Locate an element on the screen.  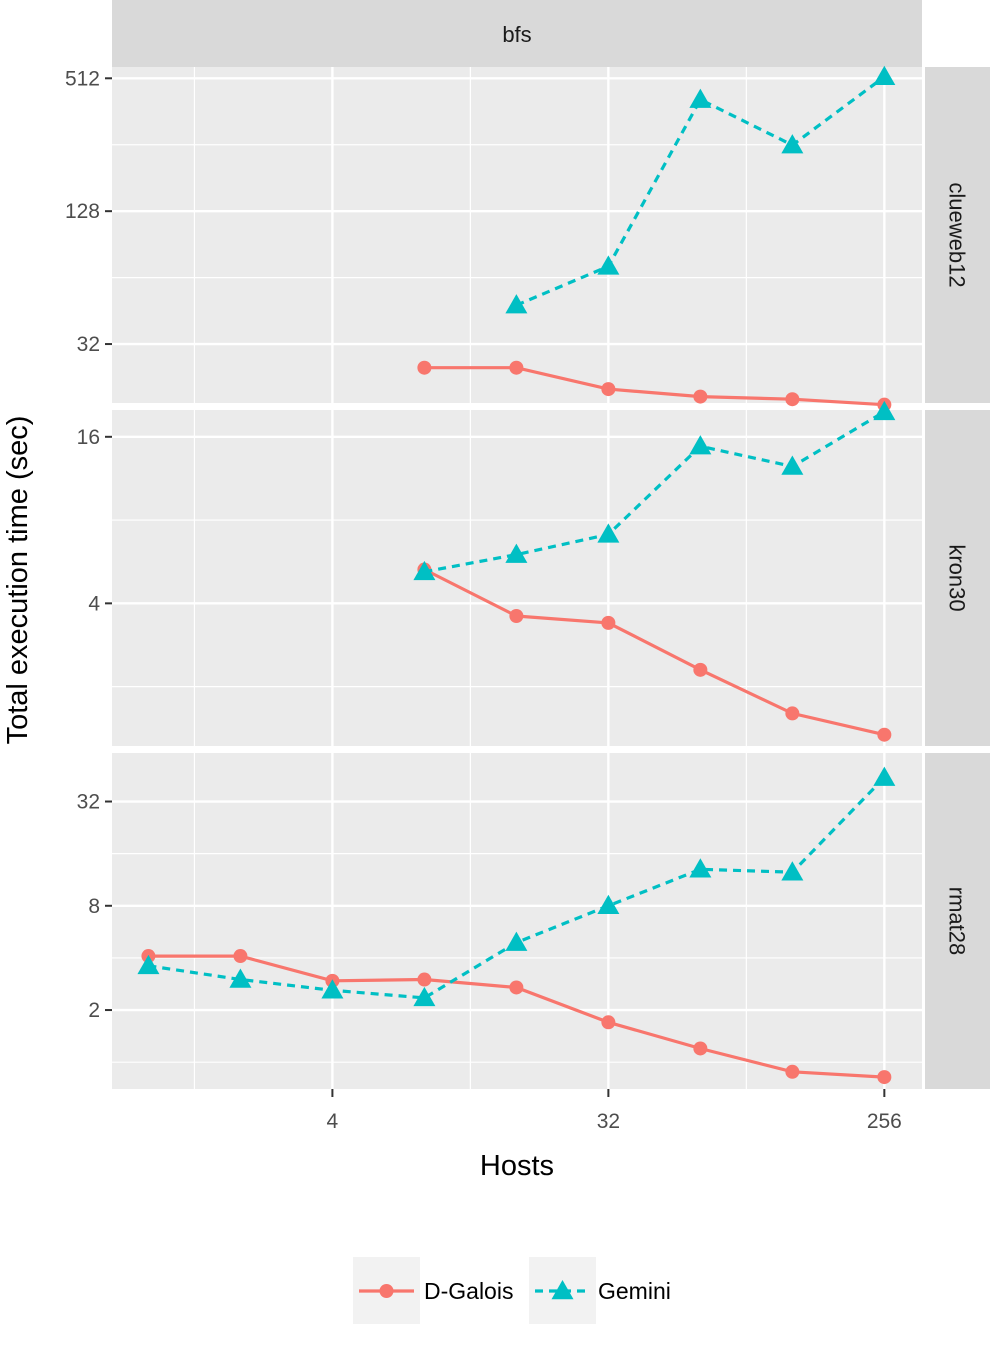
legend-item-D-Galois: D-Galois is located at coordinates (433, 1290).